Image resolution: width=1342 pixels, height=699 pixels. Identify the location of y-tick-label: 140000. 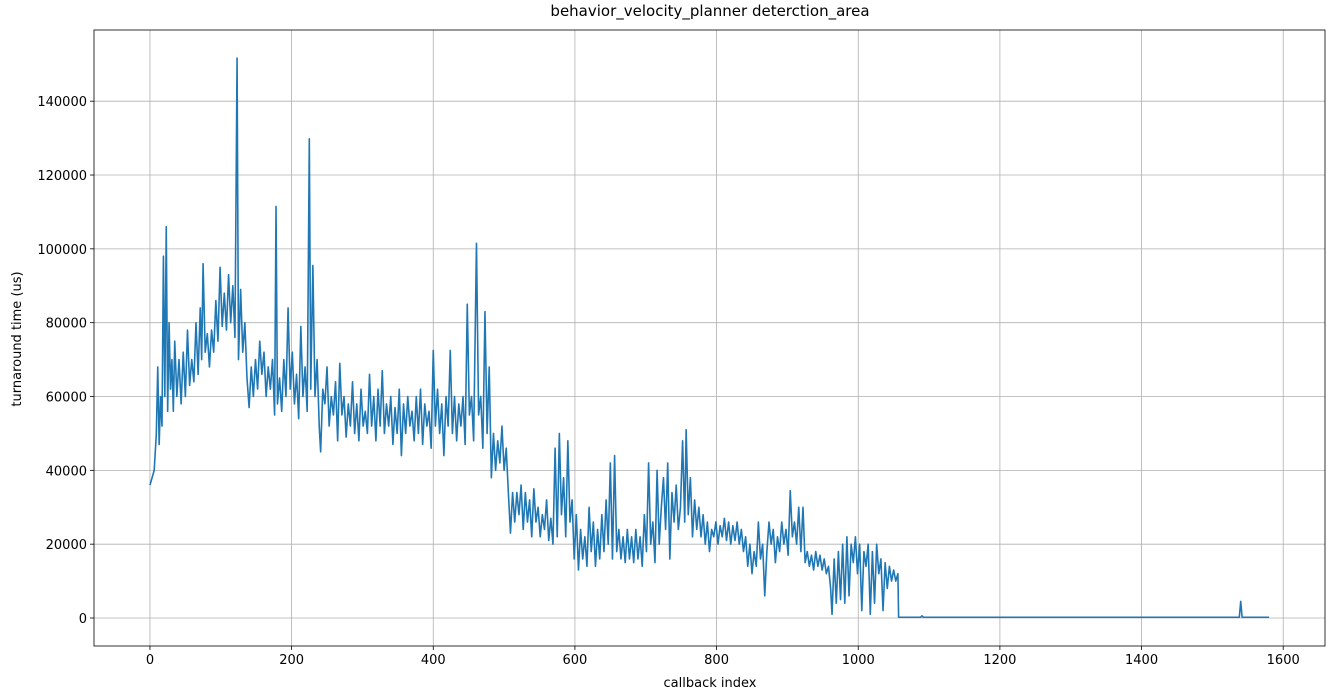
(62, 102).